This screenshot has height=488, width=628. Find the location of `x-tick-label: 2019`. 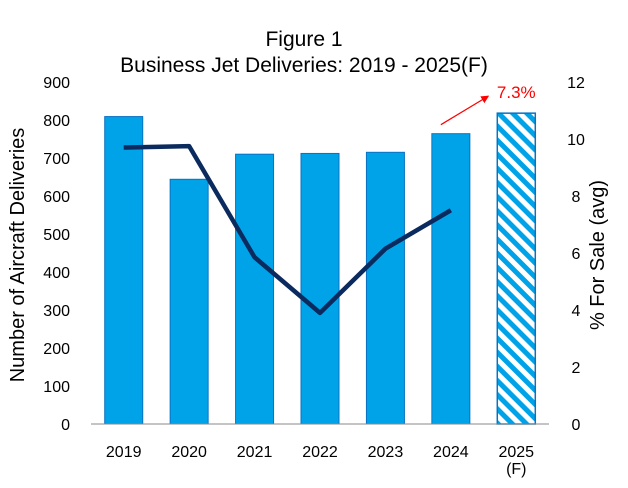

x-tick-label: 2019 is located at coordinates (124, 452).